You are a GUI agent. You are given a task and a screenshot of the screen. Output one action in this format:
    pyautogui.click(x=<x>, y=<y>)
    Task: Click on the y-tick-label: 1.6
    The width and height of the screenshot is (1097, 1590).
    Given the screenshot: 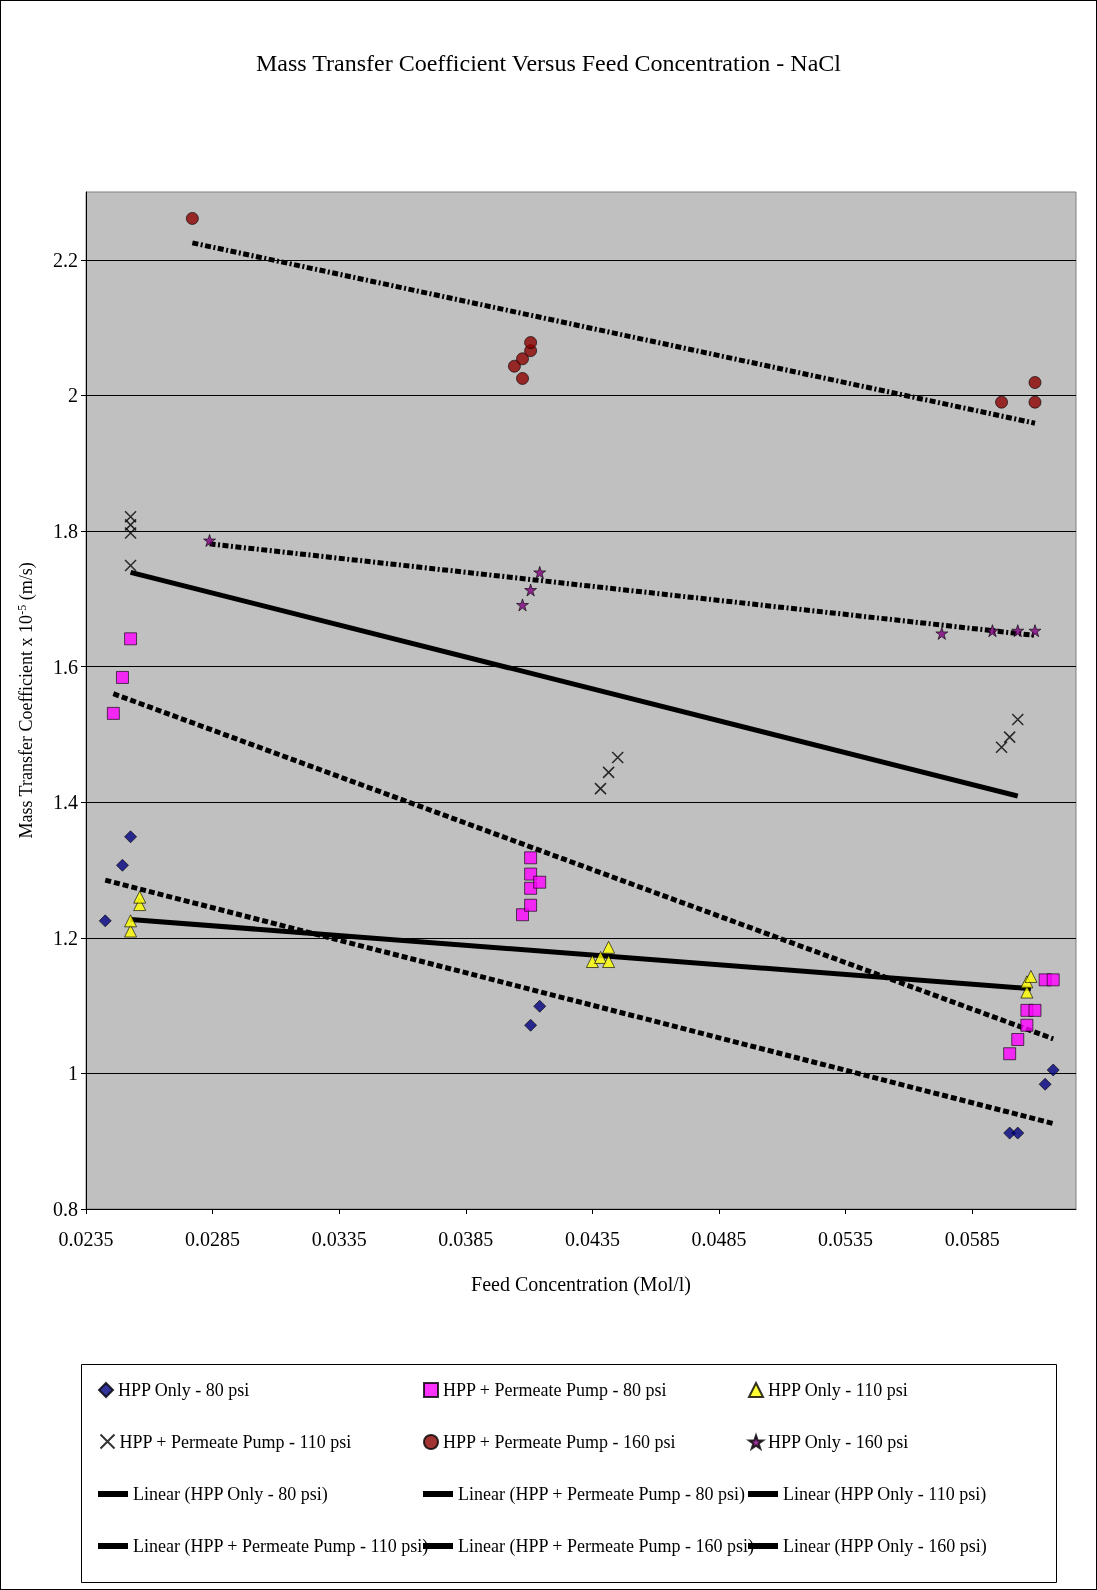 What is the action you would take?
    pyautogui.click(x=65, y=666)
    